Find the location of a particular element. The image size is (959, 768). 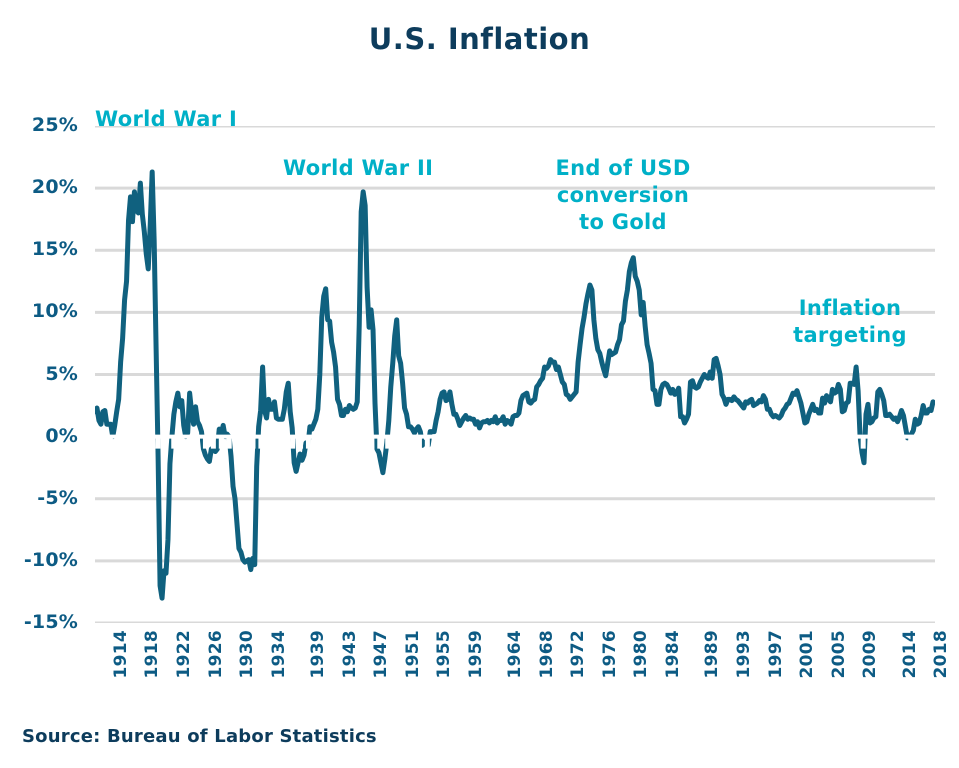

annotation-world-war-2: World War II is located at coordinates (358, 168).